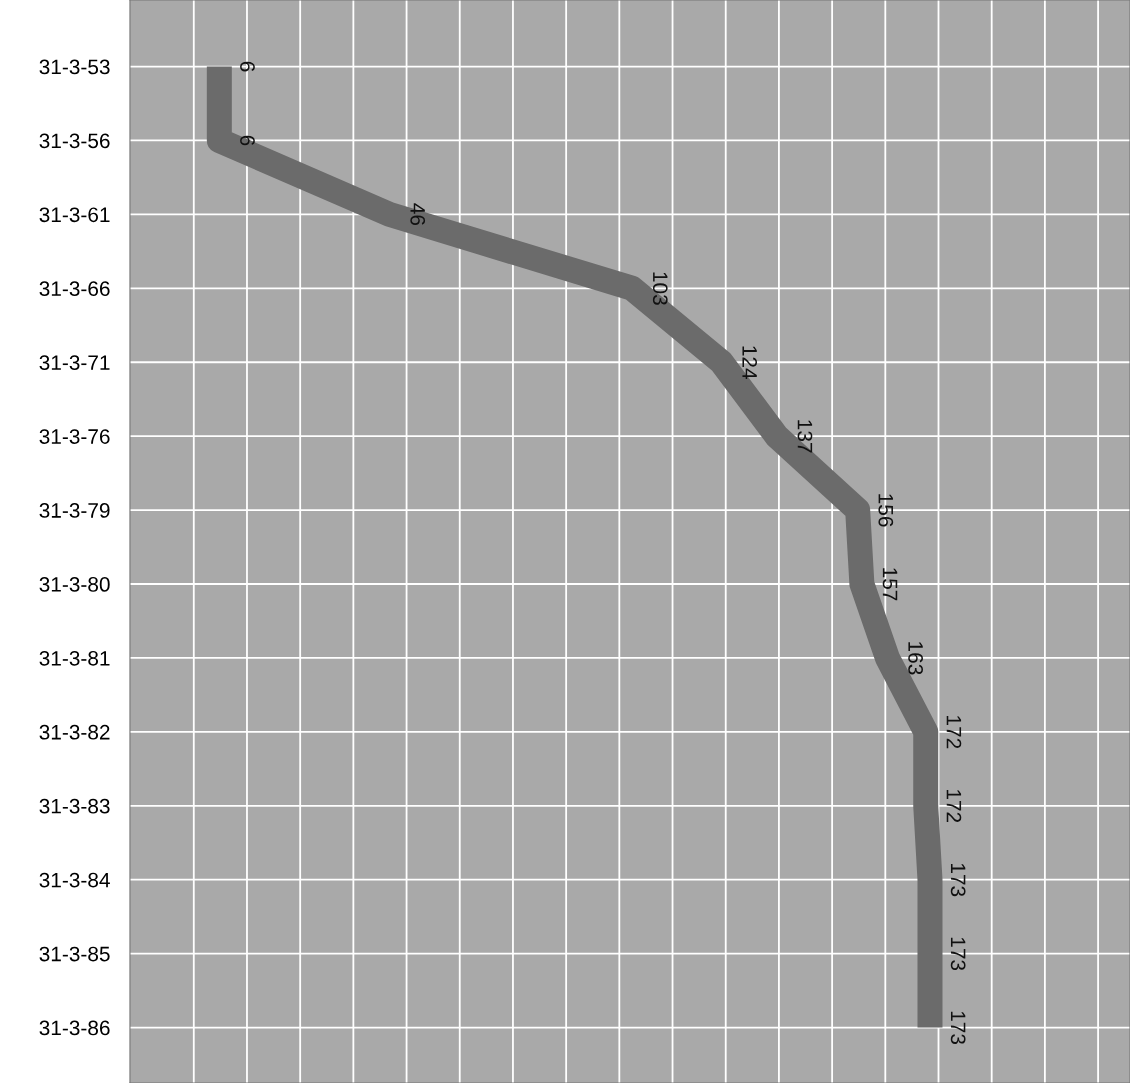 The width and height of the screenshot is (1130, 1083). Describe the element at coordinates (750, 362) in the screenshot. I see `data-label: 124` at that location.